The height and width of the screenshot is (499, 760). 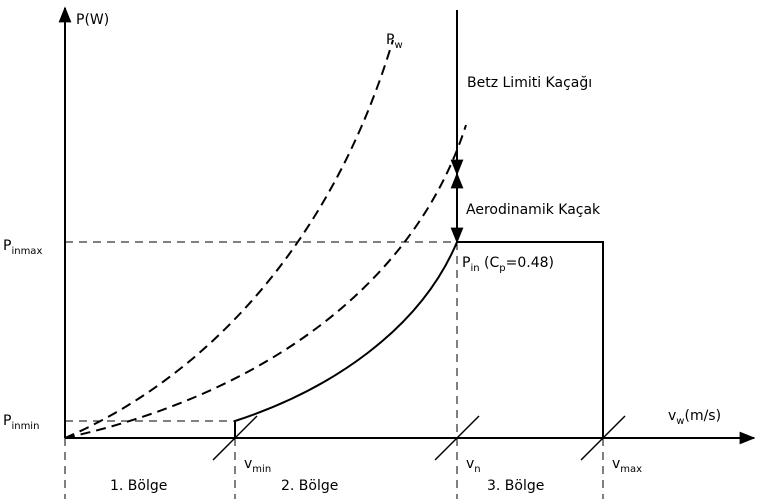 I want to click on pin-label: Pin (Cp=0.48), so click(x=508, y=264).